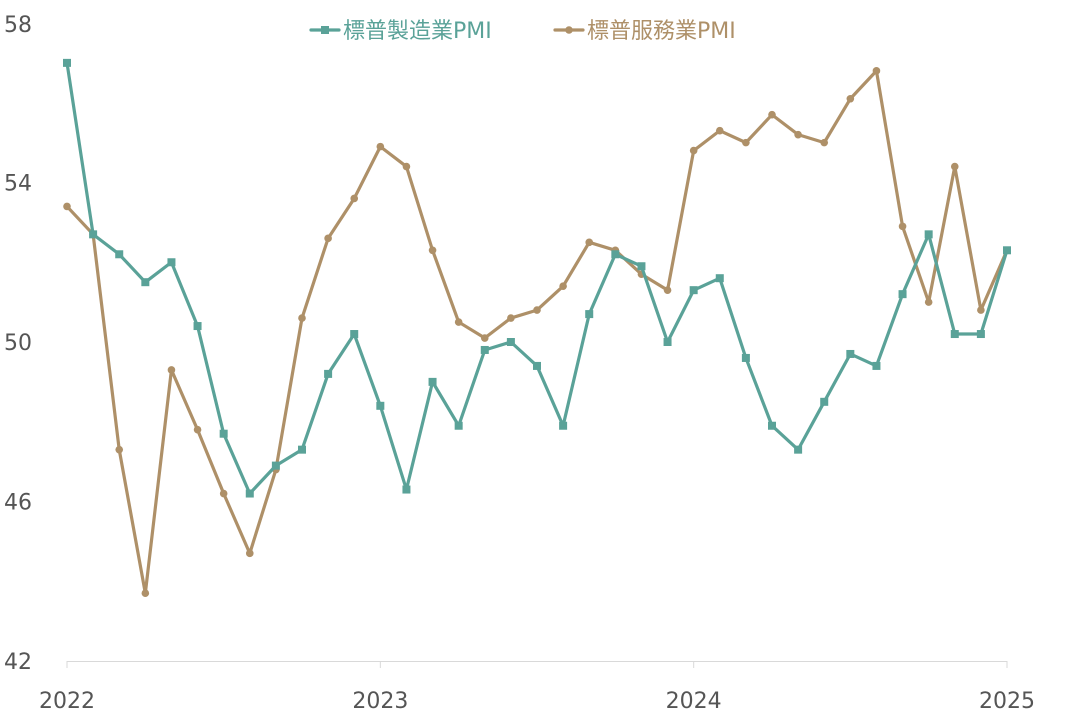 This screenshot has width=1077, height=718. What do you see at coordinates (522, 31) in the screenshot?
I see `legend: 標普製造業PMI 標普服務業PMI` at bounding box center [522, 31].